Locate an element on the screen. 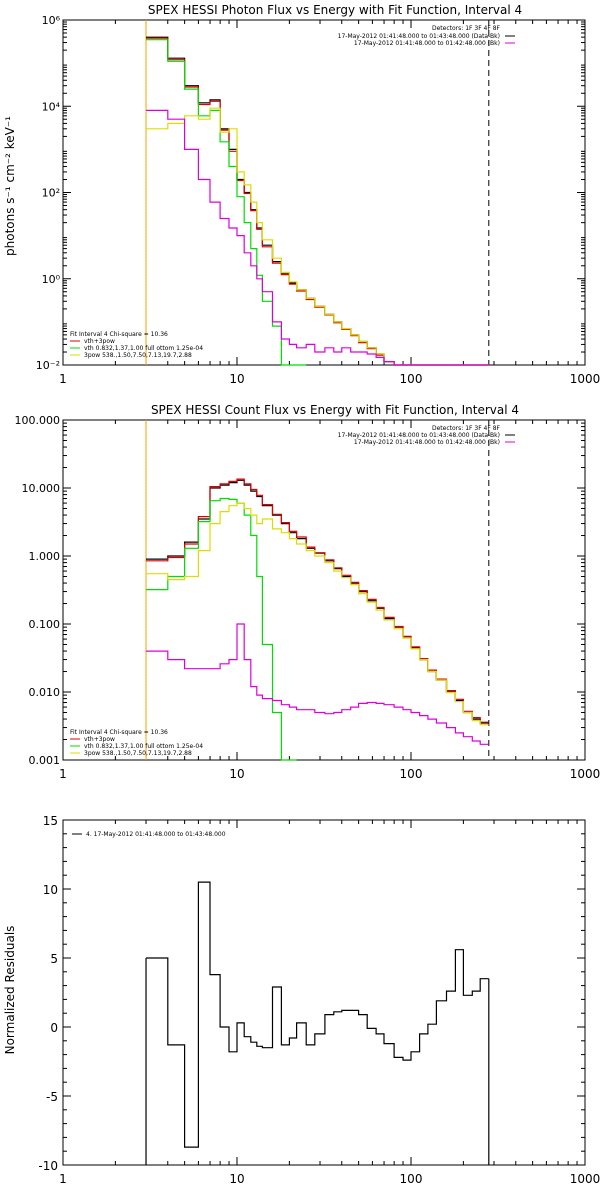  count-flux-series is located at coordinates (317, 619).